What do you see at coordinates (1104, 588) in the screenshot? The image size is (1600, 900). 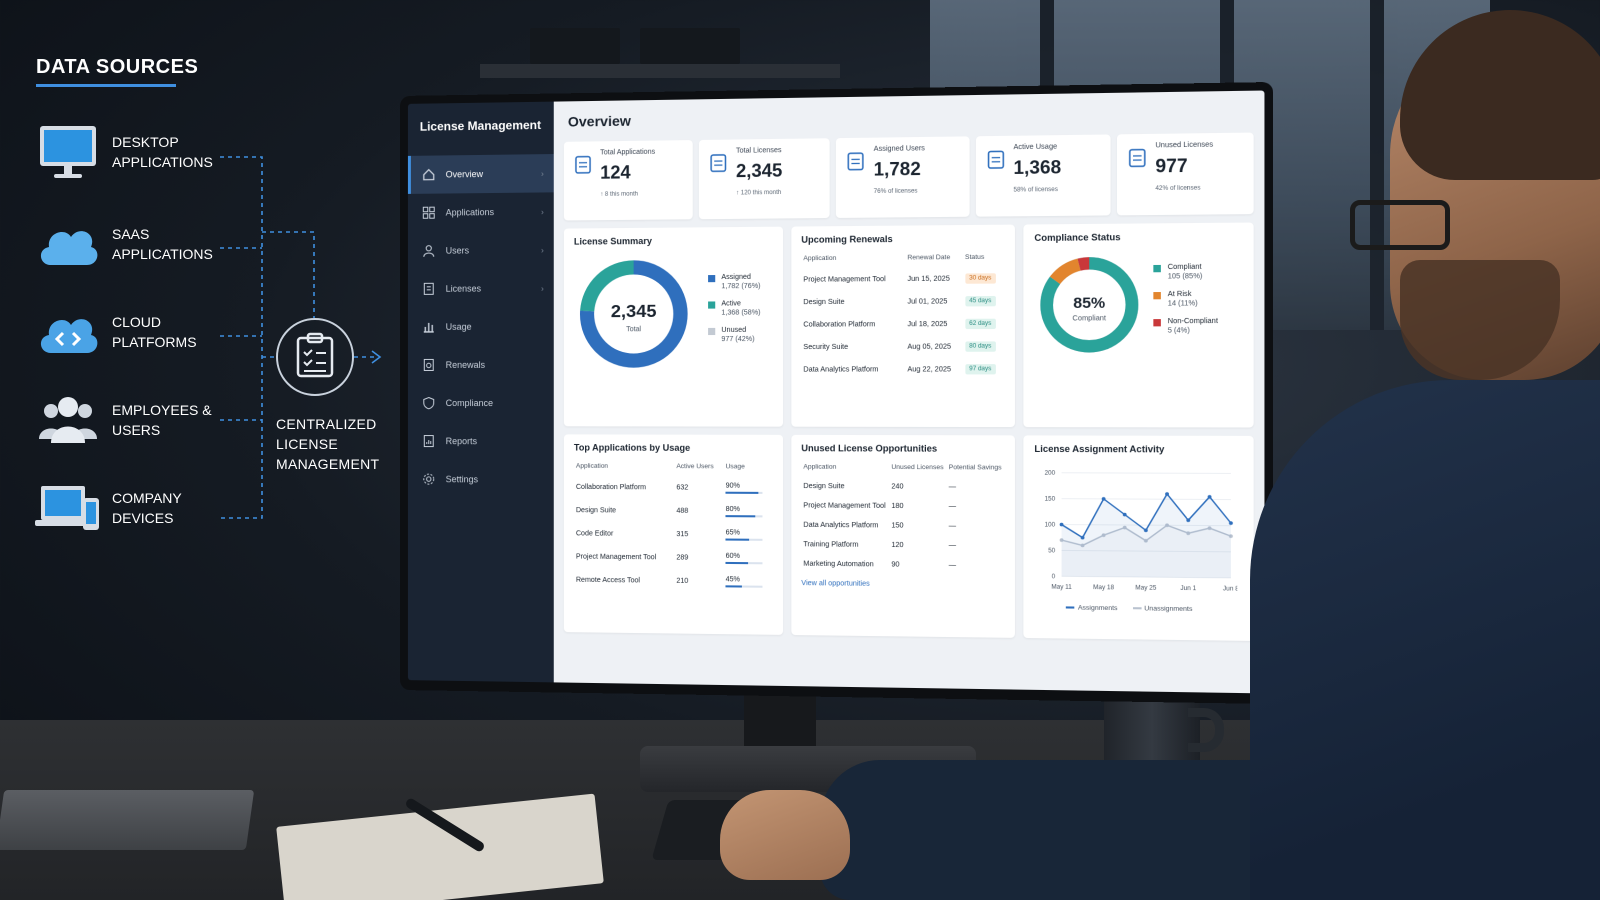 I see `x-tick-label: May 18` at bounding box center [1104, 588].